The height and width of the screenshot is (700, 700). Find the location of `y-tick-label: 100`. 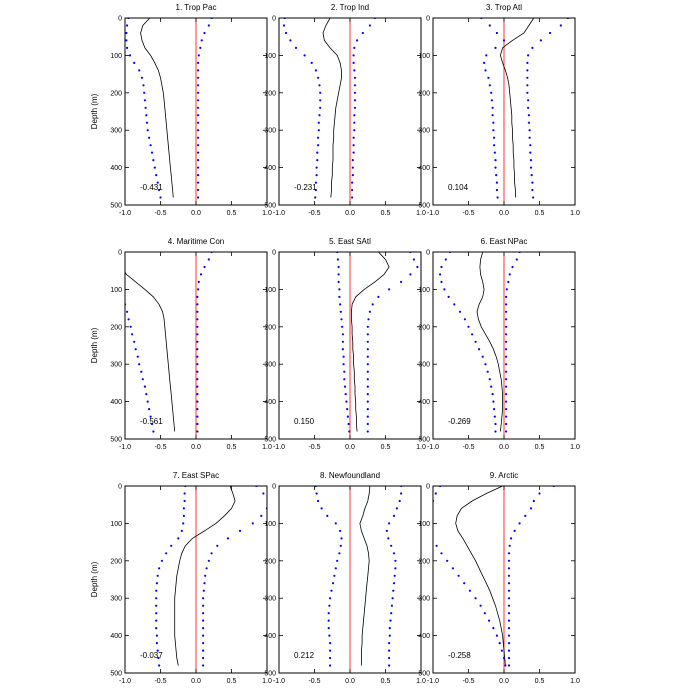

y-tick-label: 100 is located at coordinates (116, 524).